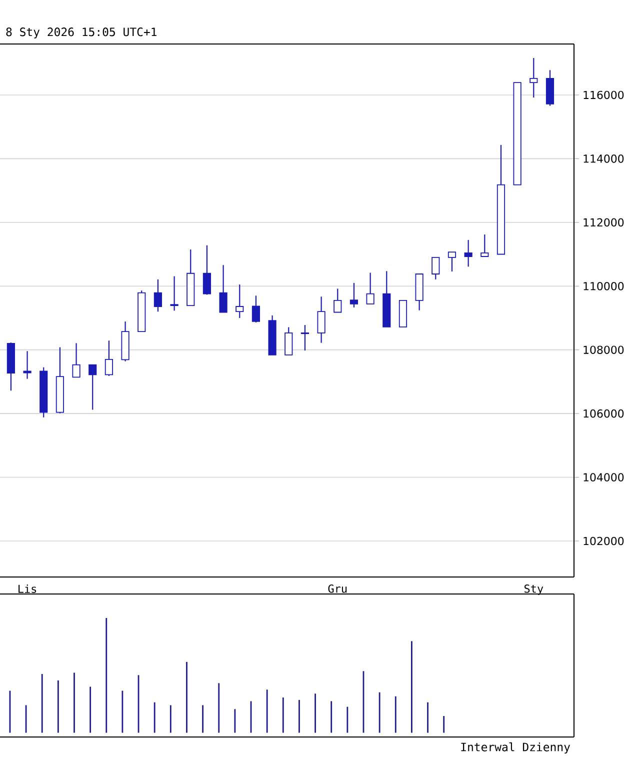  What do you see at coordinates (604, 350) in the screenshot?
I see `y-tick-label: 108000` at bounding box center [604, 350].